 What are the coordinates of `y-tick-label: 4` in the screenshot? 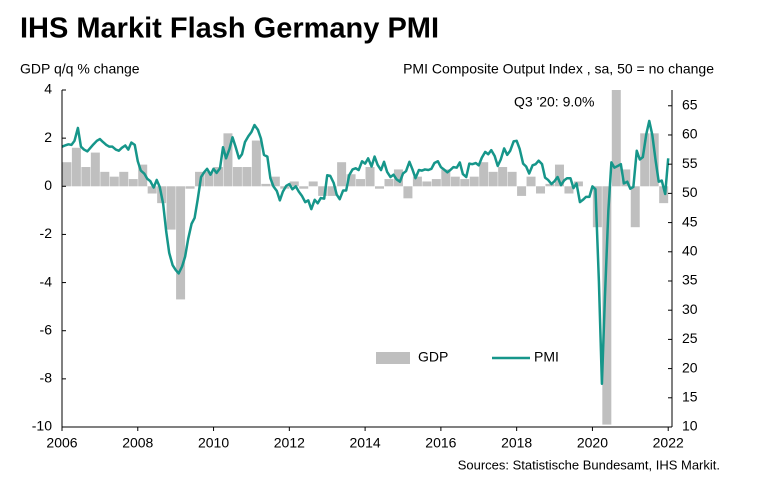 It's located at (48, 89).